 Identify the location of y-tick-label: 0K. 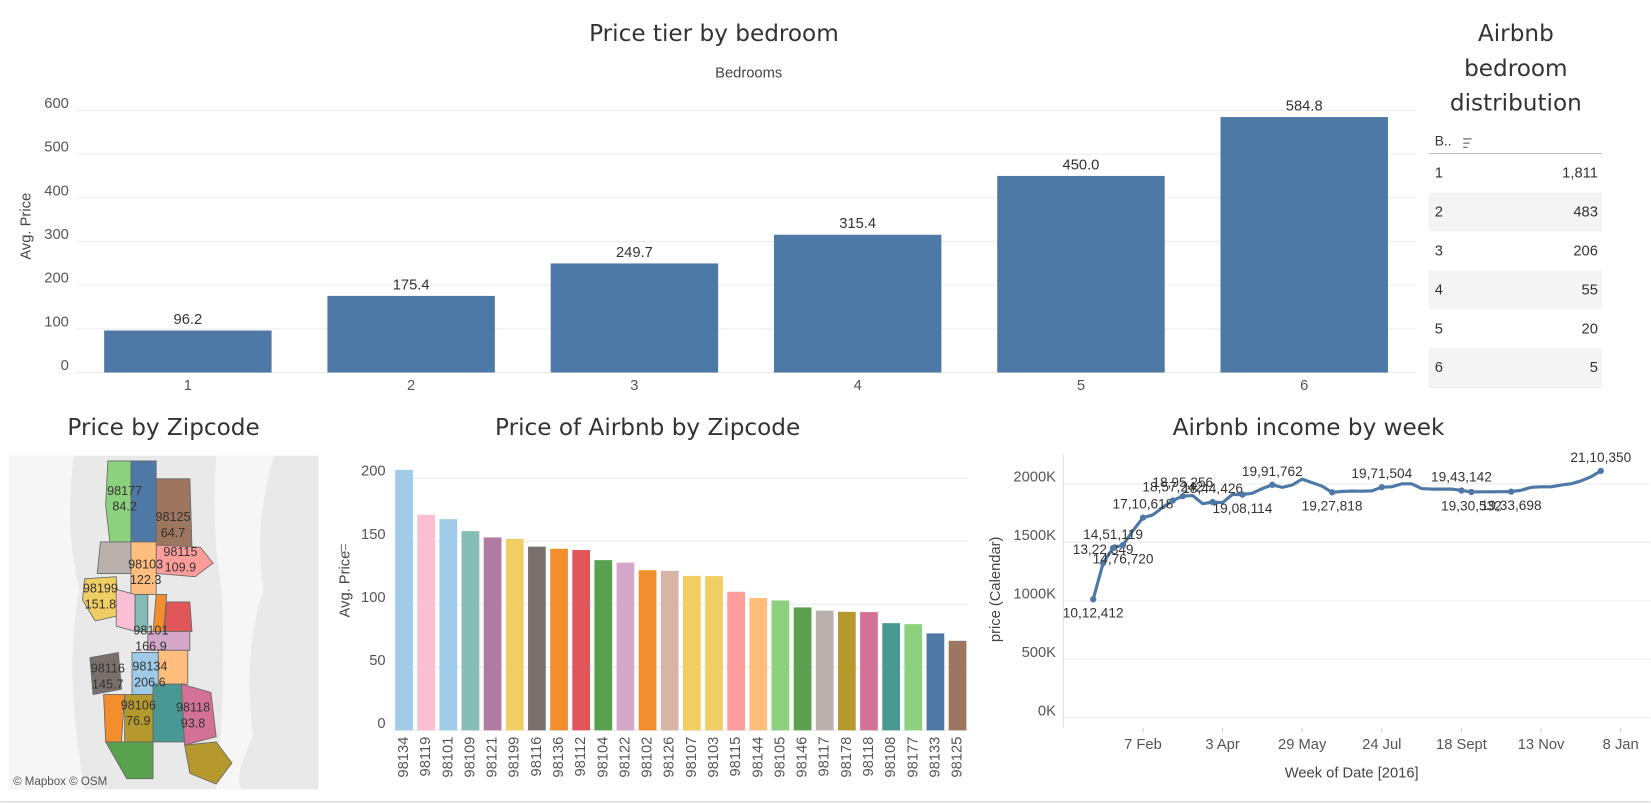
(1047, 711).